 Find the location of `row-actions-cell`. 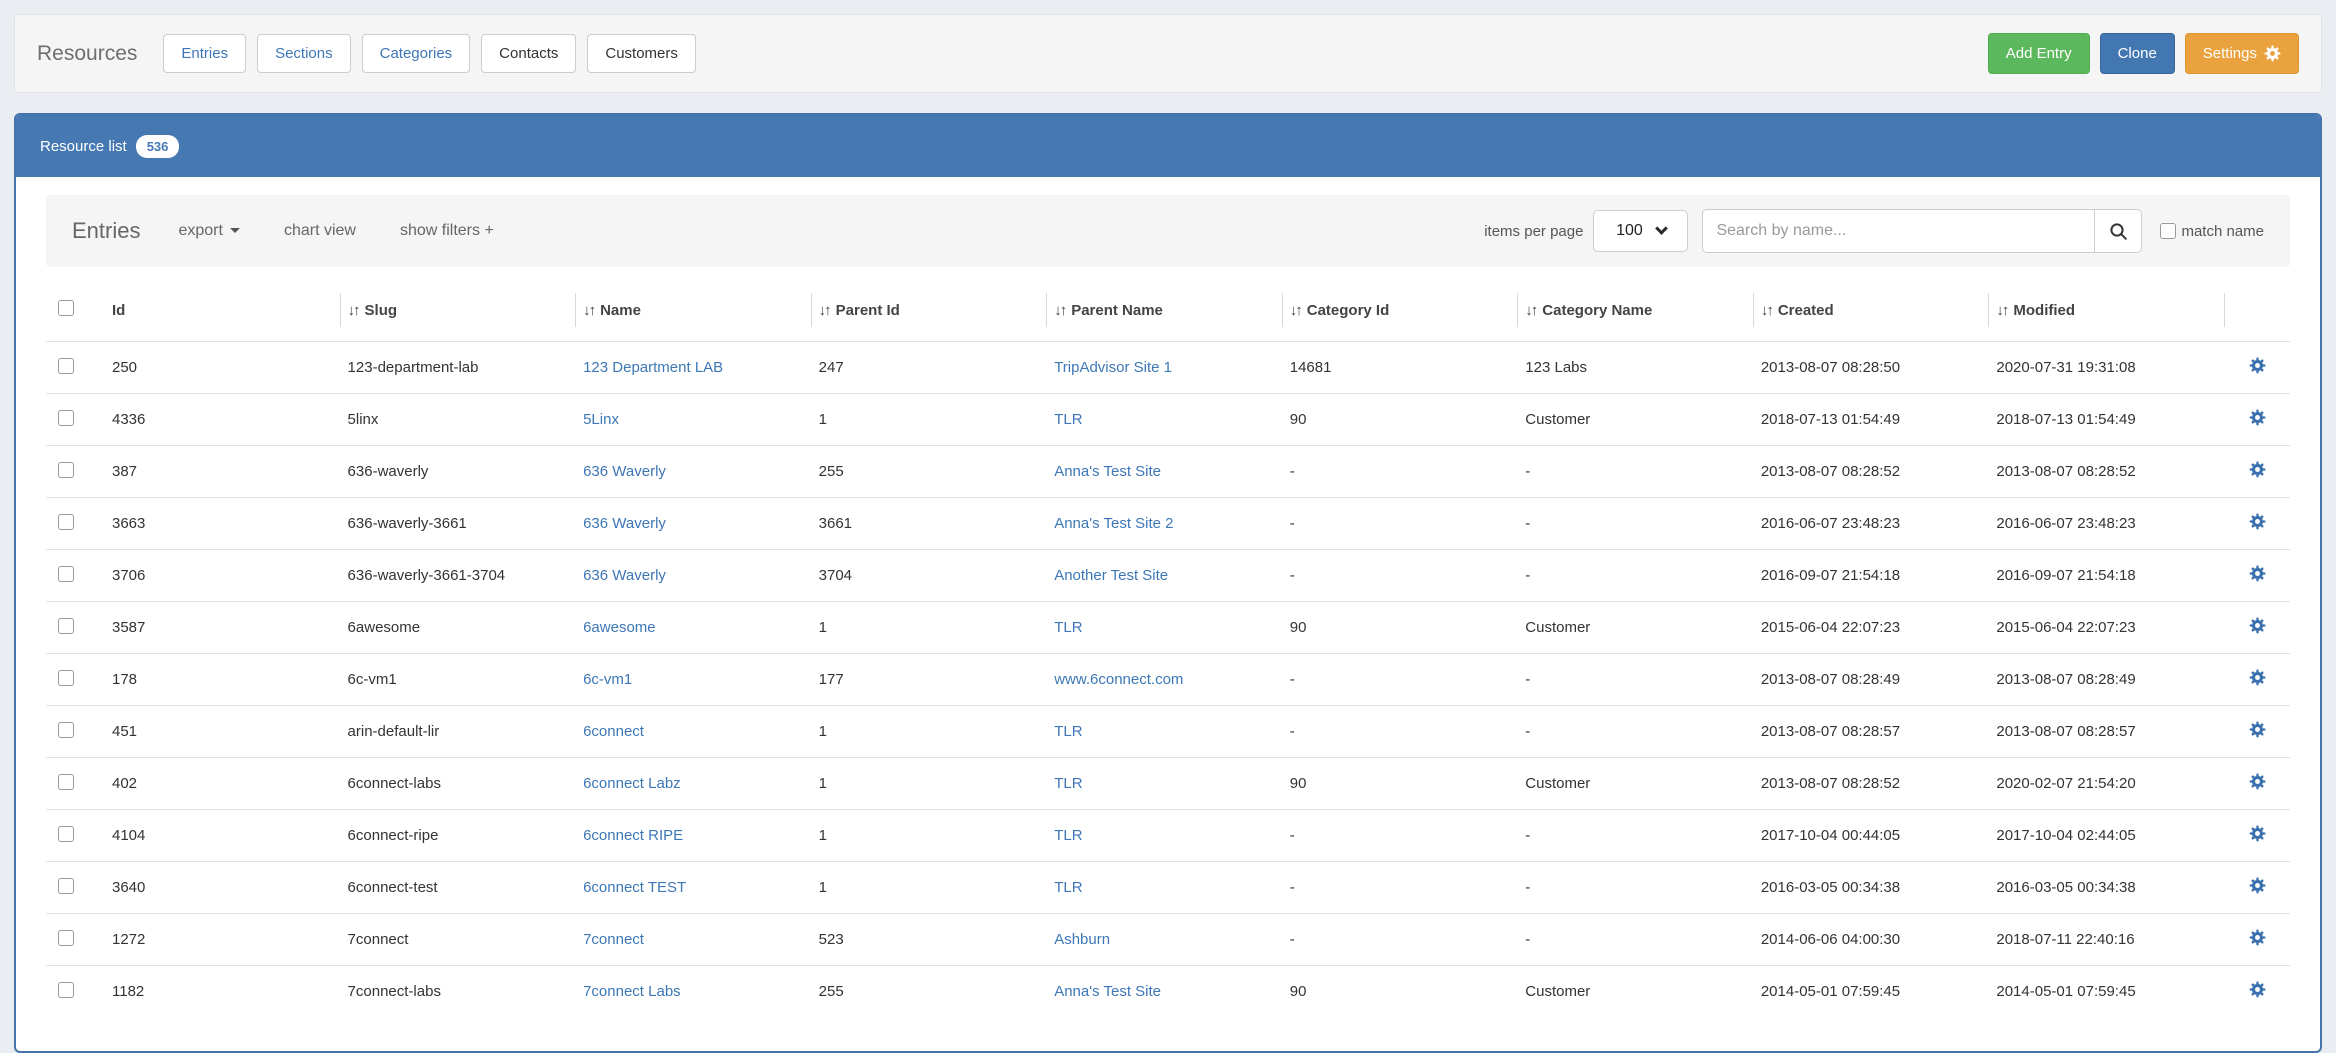

row-actions-cell is located at coordinates (2257, 627).